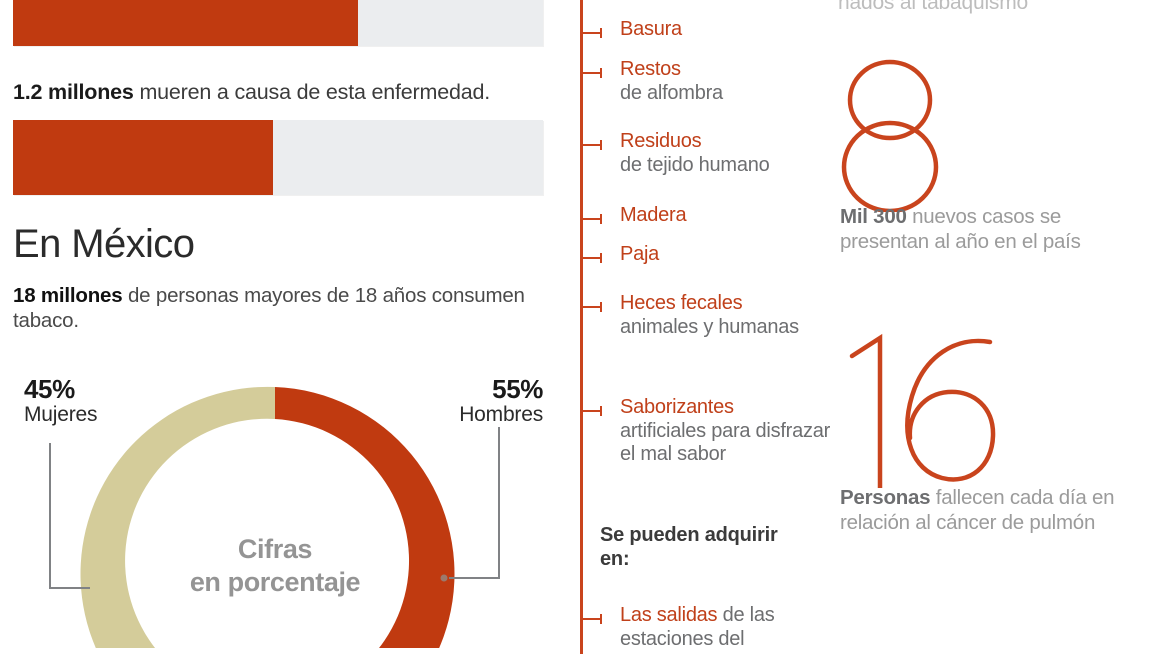 The height and width of the screenshot is (654, 1152). What do you see at coordinates (695, 164) in the screenshot?
I see `list-item-rest: de tejido humano` at bounding box center [695, 164].